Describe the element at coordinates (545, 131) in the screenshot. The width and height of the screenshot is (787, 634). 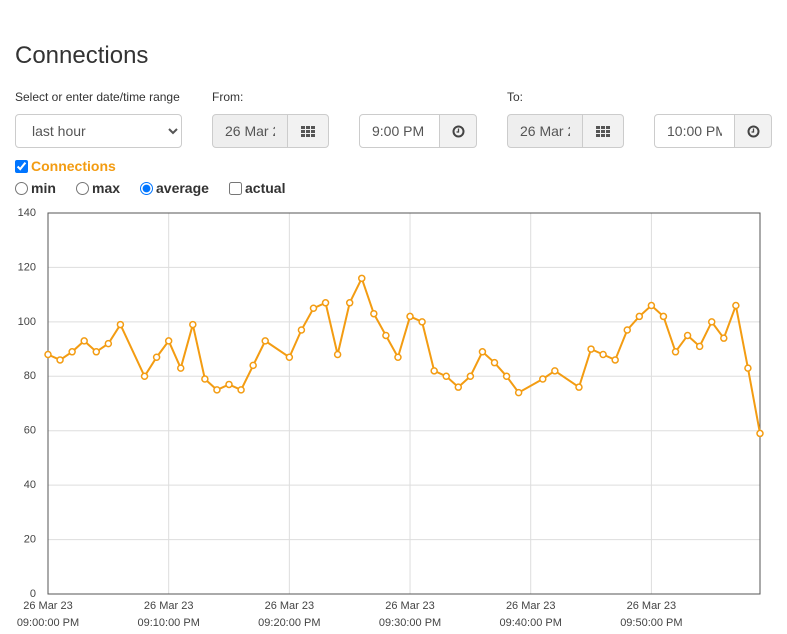
I see `to-date` at that location.